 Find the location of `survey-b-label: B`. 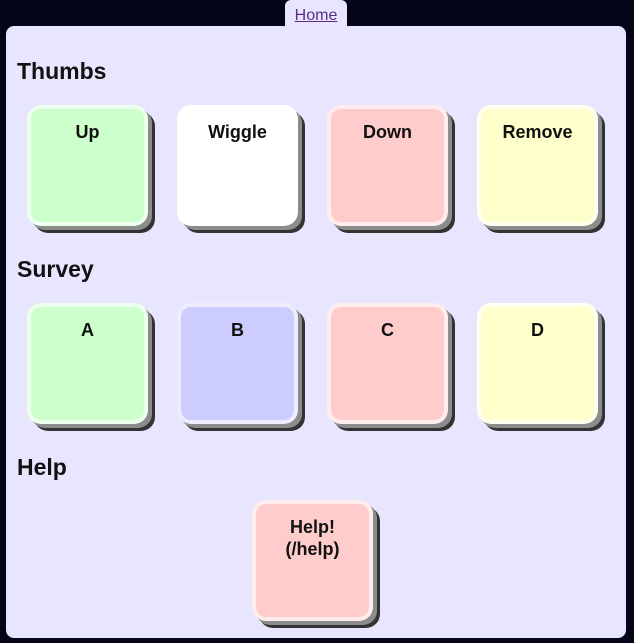

survey-b-label: B is located at coordinates (237, 330).